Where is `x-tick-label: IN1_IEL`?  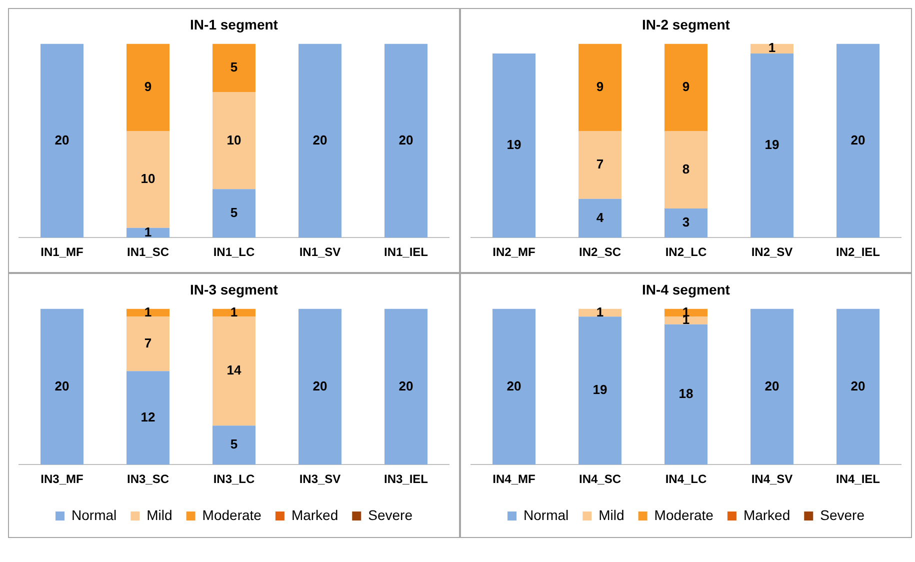 x-tick-label: IN1_IEL is located at coordinates (406, 252).